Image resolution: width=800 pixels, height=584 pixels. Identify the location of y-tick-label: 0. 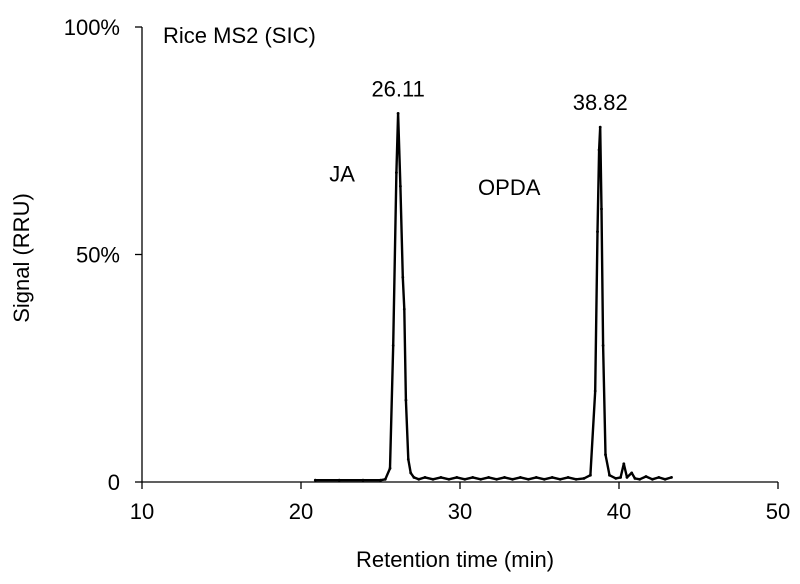
(114, 482).